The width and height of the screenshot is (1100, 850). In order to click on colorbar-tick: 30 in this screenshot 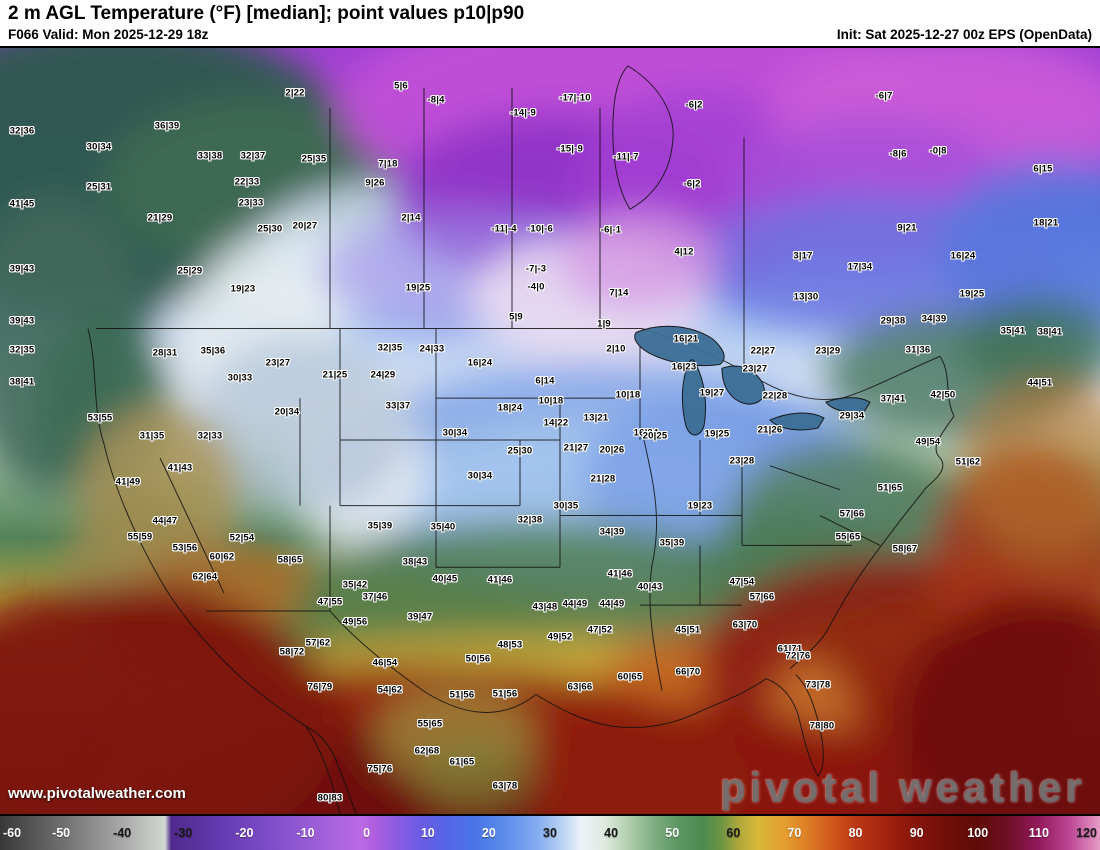, I will do `click(550, 833)`.